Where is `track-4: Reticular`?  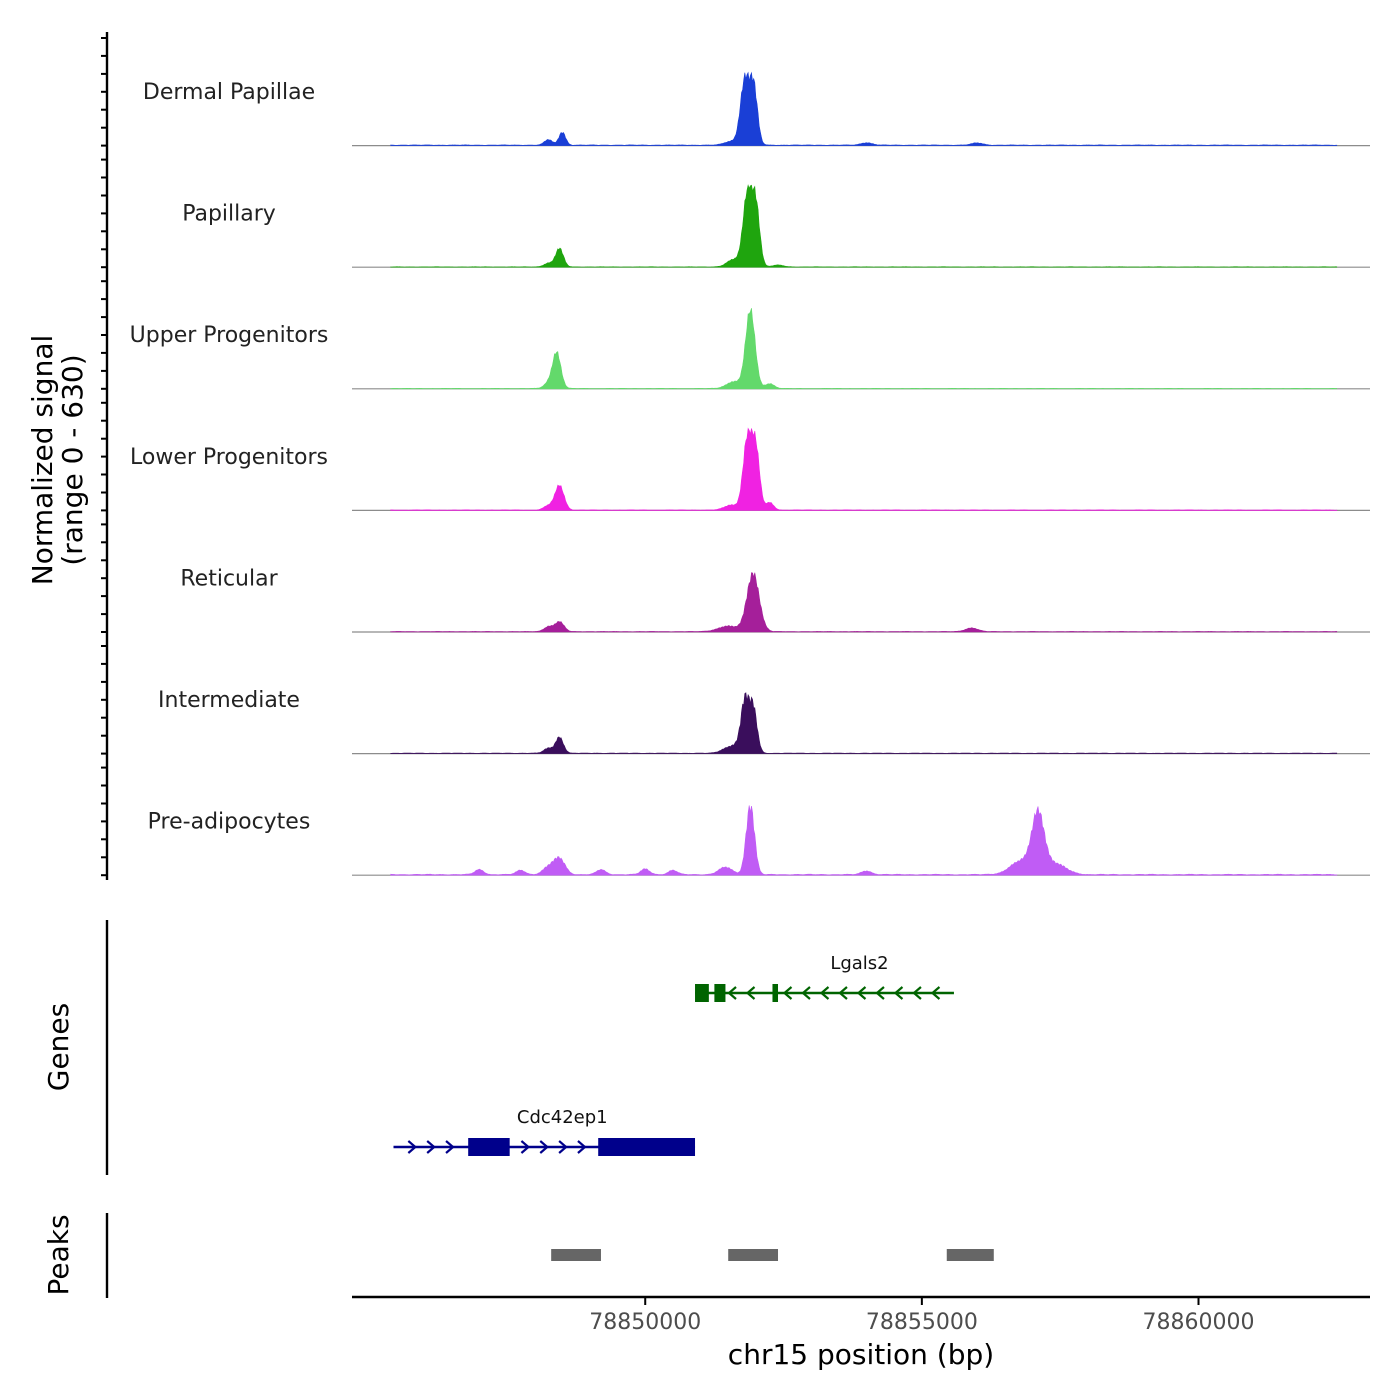 track-4: Reticular is located at coordinates (775, 599).